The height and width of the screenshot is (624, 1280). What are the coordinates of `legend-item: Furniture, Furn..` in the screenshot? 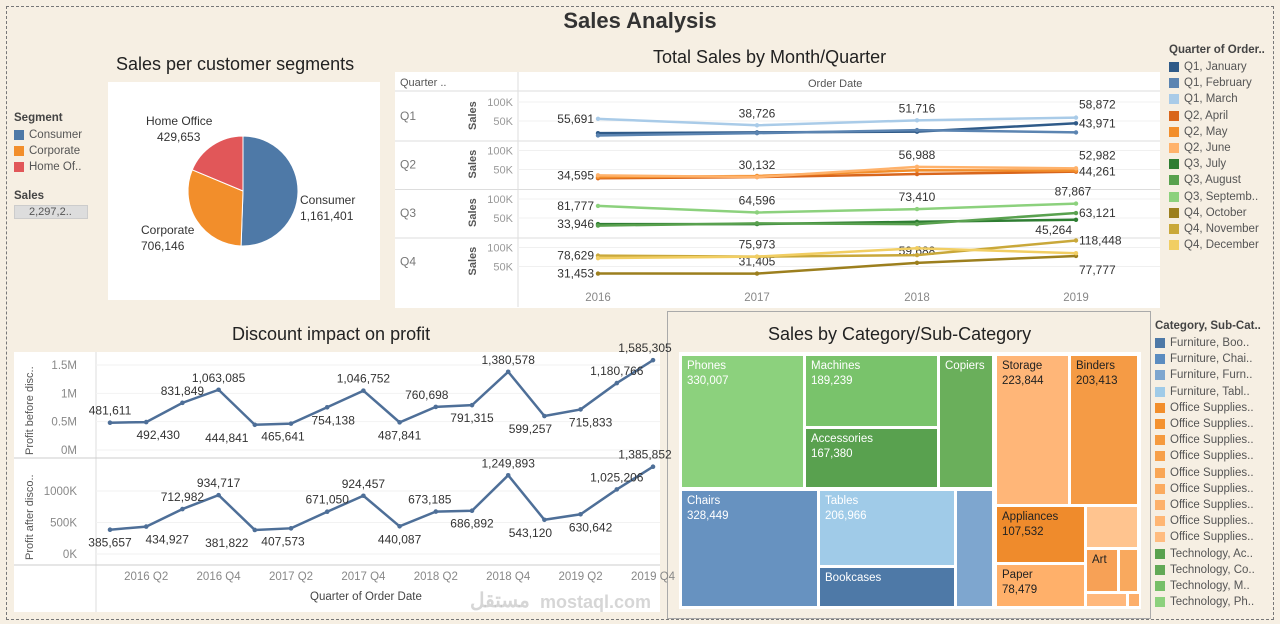 It's located at (1208, 375).